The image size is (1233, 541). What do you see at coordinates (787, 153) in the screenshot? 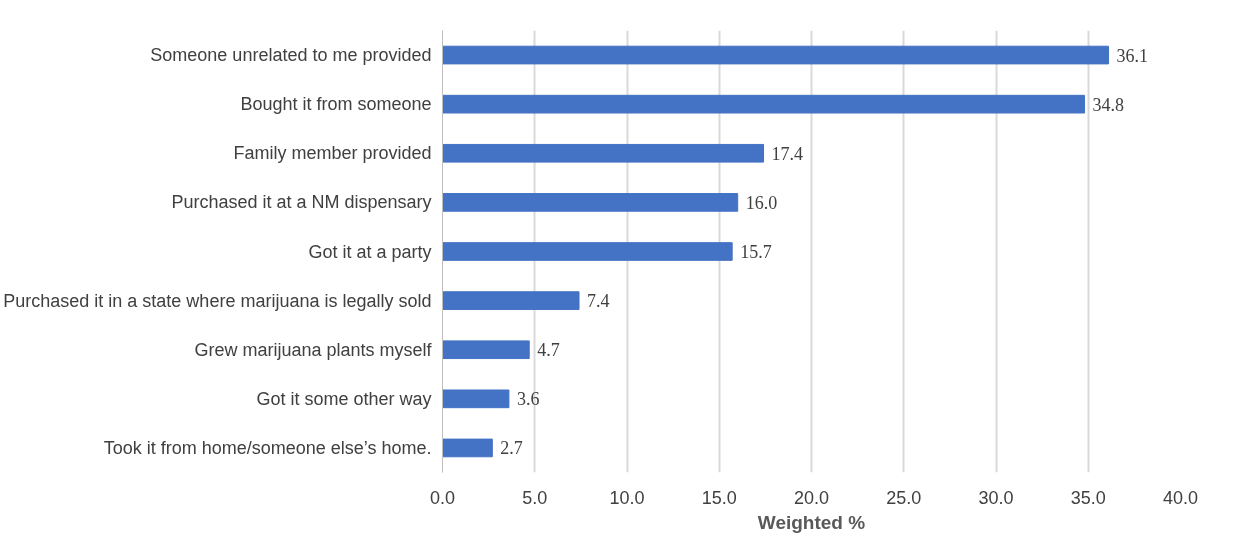
I see `data-label: 17.4` at bounding box center [787, 153].